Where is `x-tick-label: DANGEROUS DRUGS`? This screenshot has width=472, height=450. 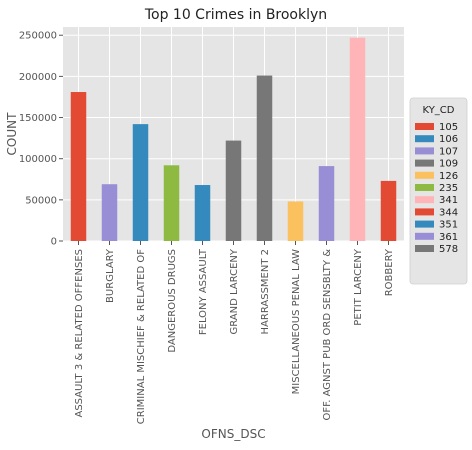 x-tick-label: DANGEROUS DRUGS is located at coordinates (172, 301).